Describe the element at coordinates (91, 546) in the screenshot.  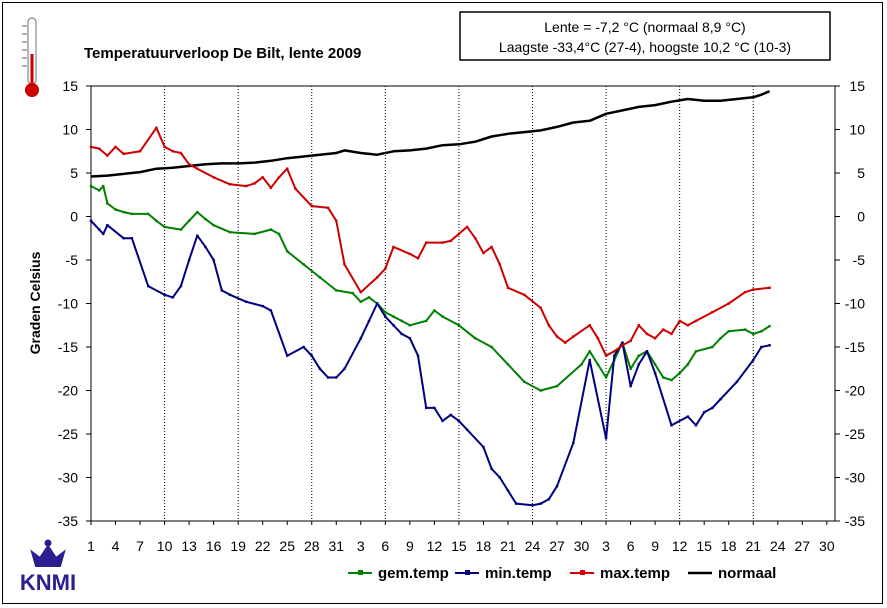
I see `x-tick-label: 1` at that location.